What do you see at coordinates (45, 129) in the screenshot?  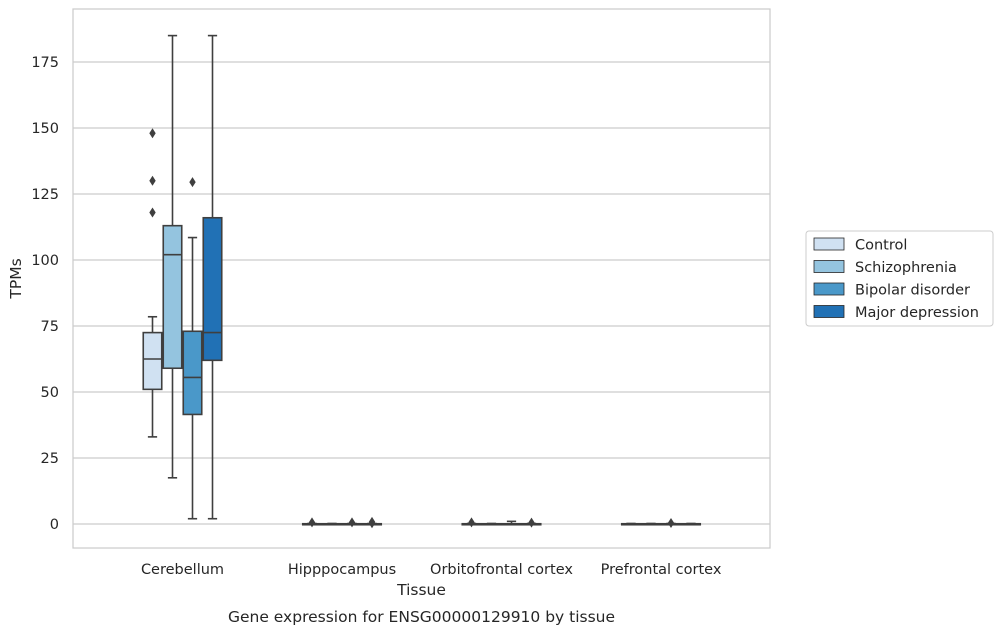 I see `y-tick-label: 150` at bounding box center [45, 129].